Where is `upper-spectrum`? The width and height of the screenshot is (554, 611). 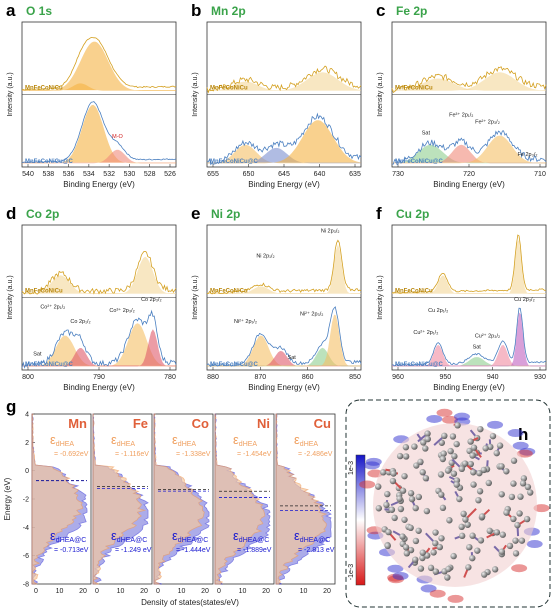
upper-spectrum is located at coordinates (99, 63).